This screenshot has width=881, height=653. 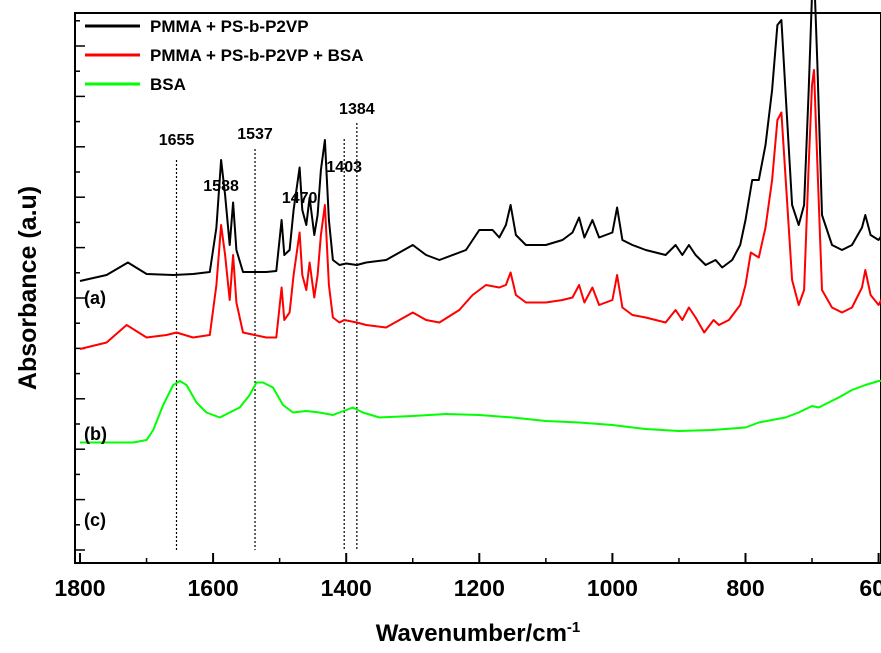 I want to click on legend-label-1: PMMA + PS-b-P2VP + BSA, so click(x=257, y=55).